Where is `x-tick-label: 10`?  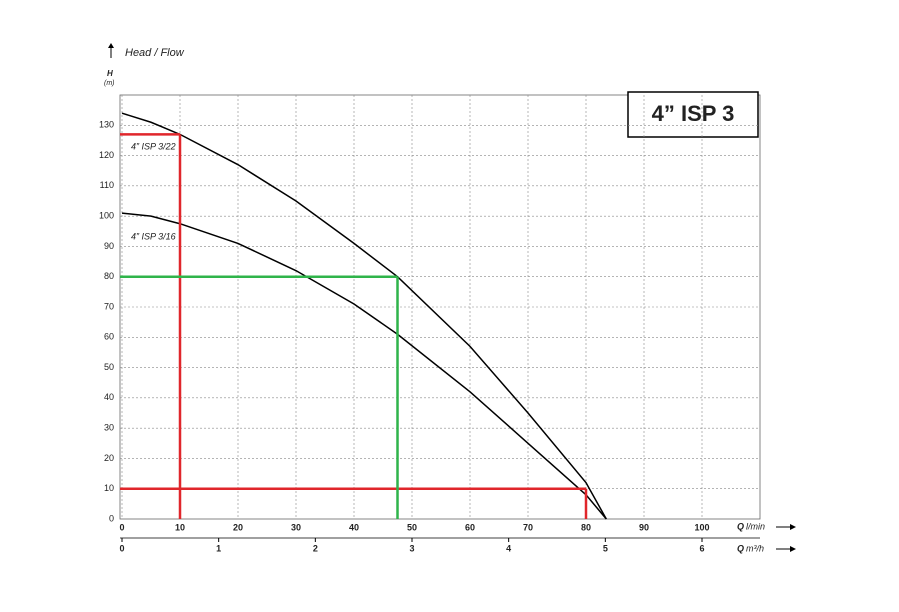 x-tick-label: 10 is located at coordinates (180, 527).